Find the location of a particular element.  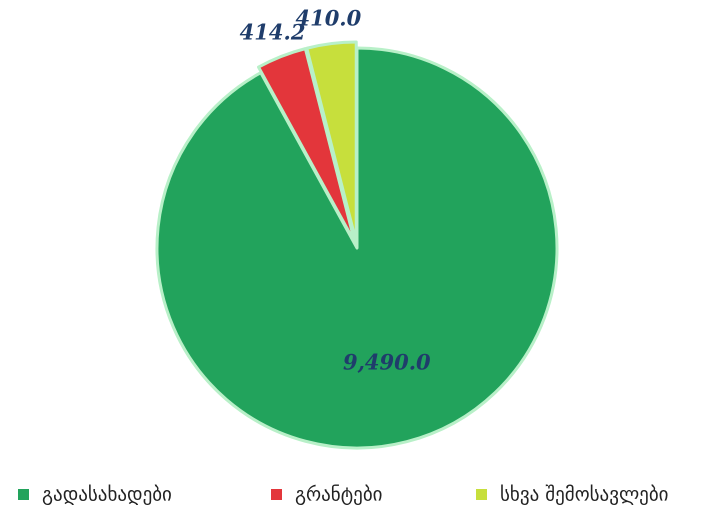

legend-label: გრანტები is located at coordinates (339, 495).